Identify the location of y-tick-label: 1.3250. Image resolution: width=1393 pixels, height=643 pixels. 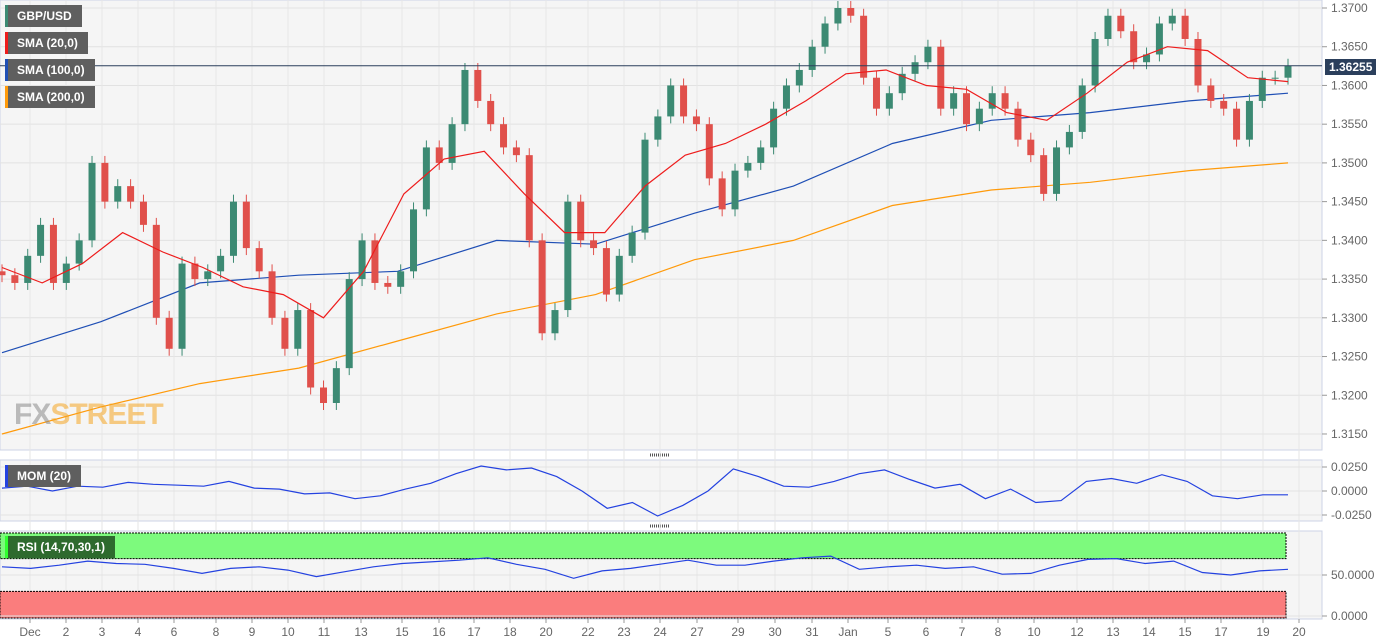
(1349, 357).